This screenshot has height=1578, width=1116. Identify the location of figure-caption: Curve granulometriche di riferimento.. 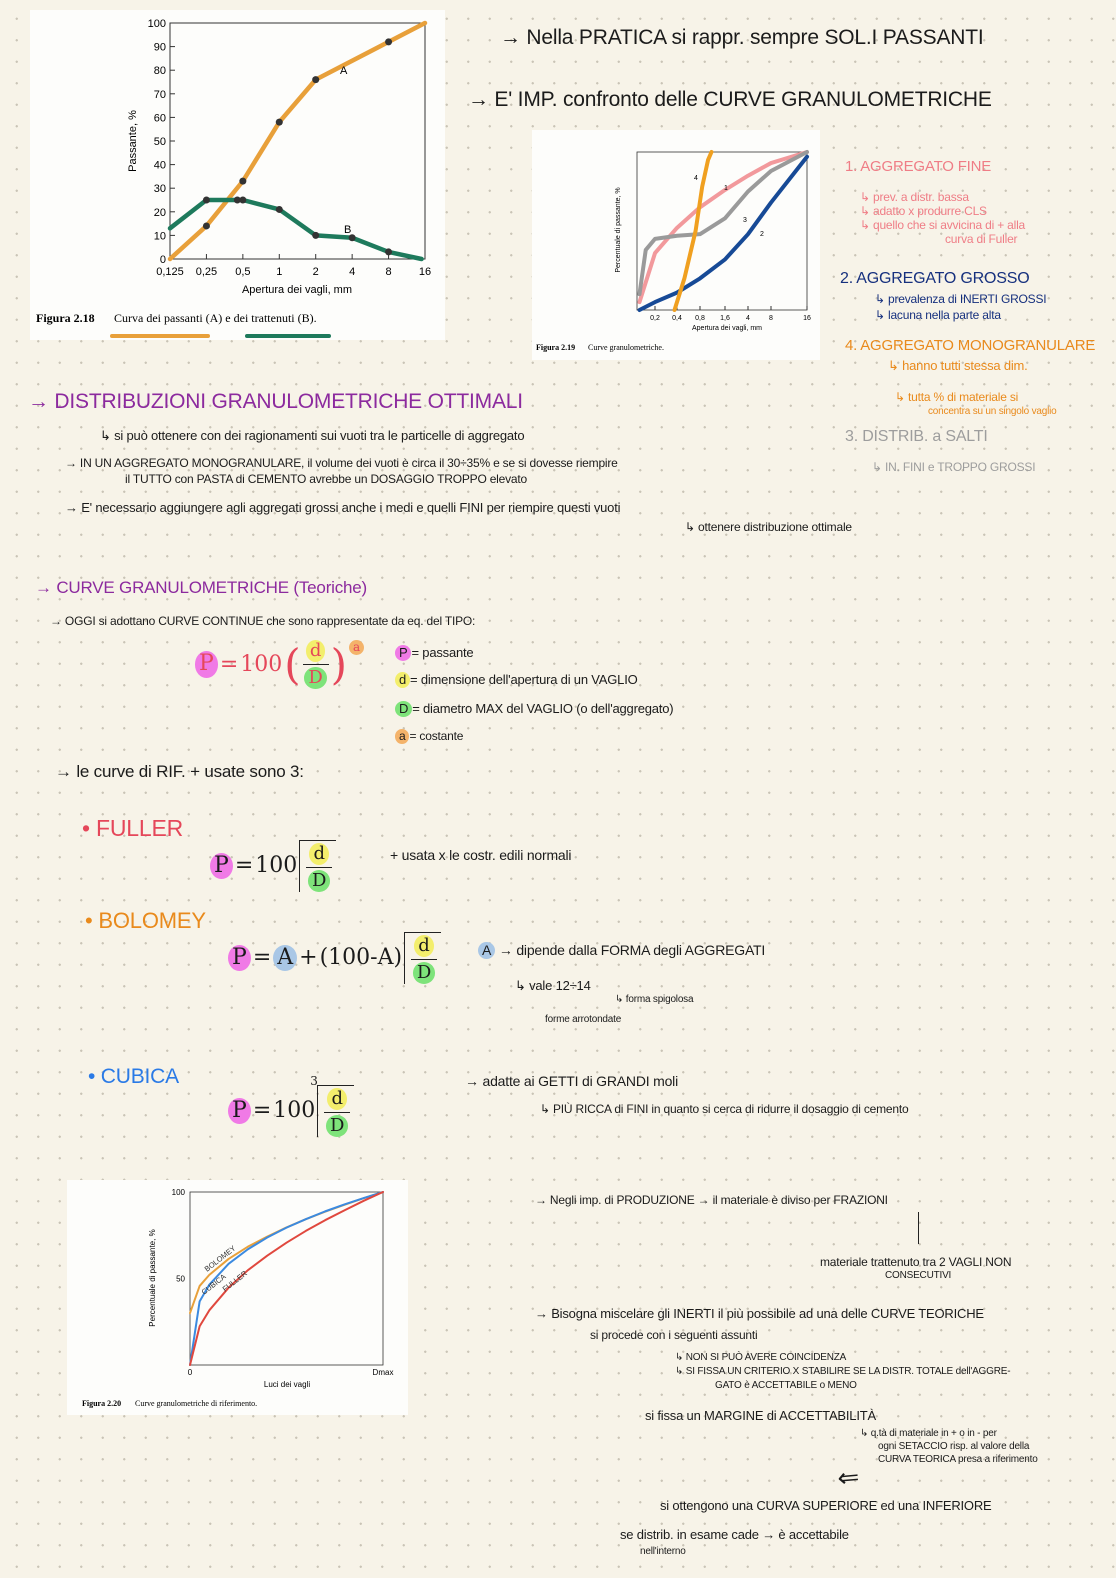
(196, 1403).